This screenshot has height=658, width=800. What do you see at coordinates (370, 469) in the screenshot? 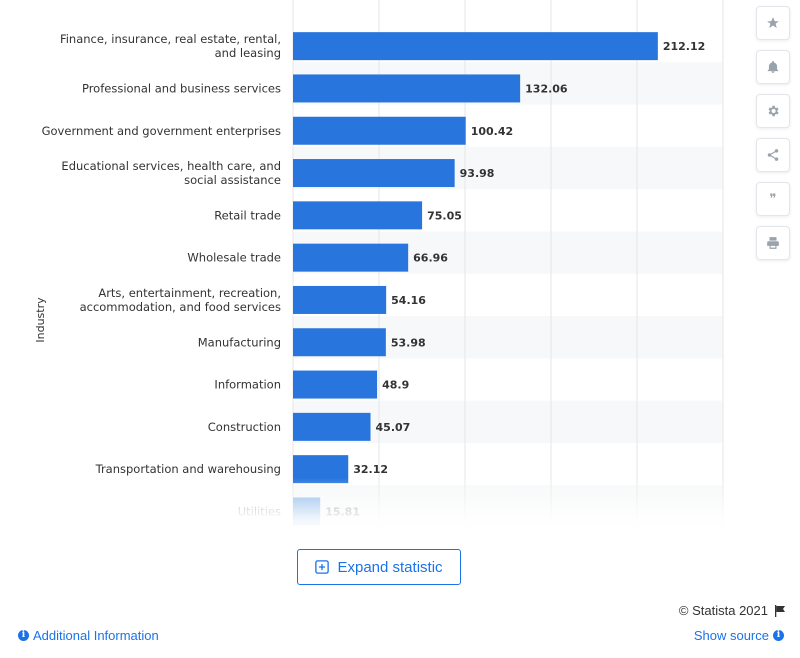
I see `value-label: 32.12` at bounding box center [370, 469].